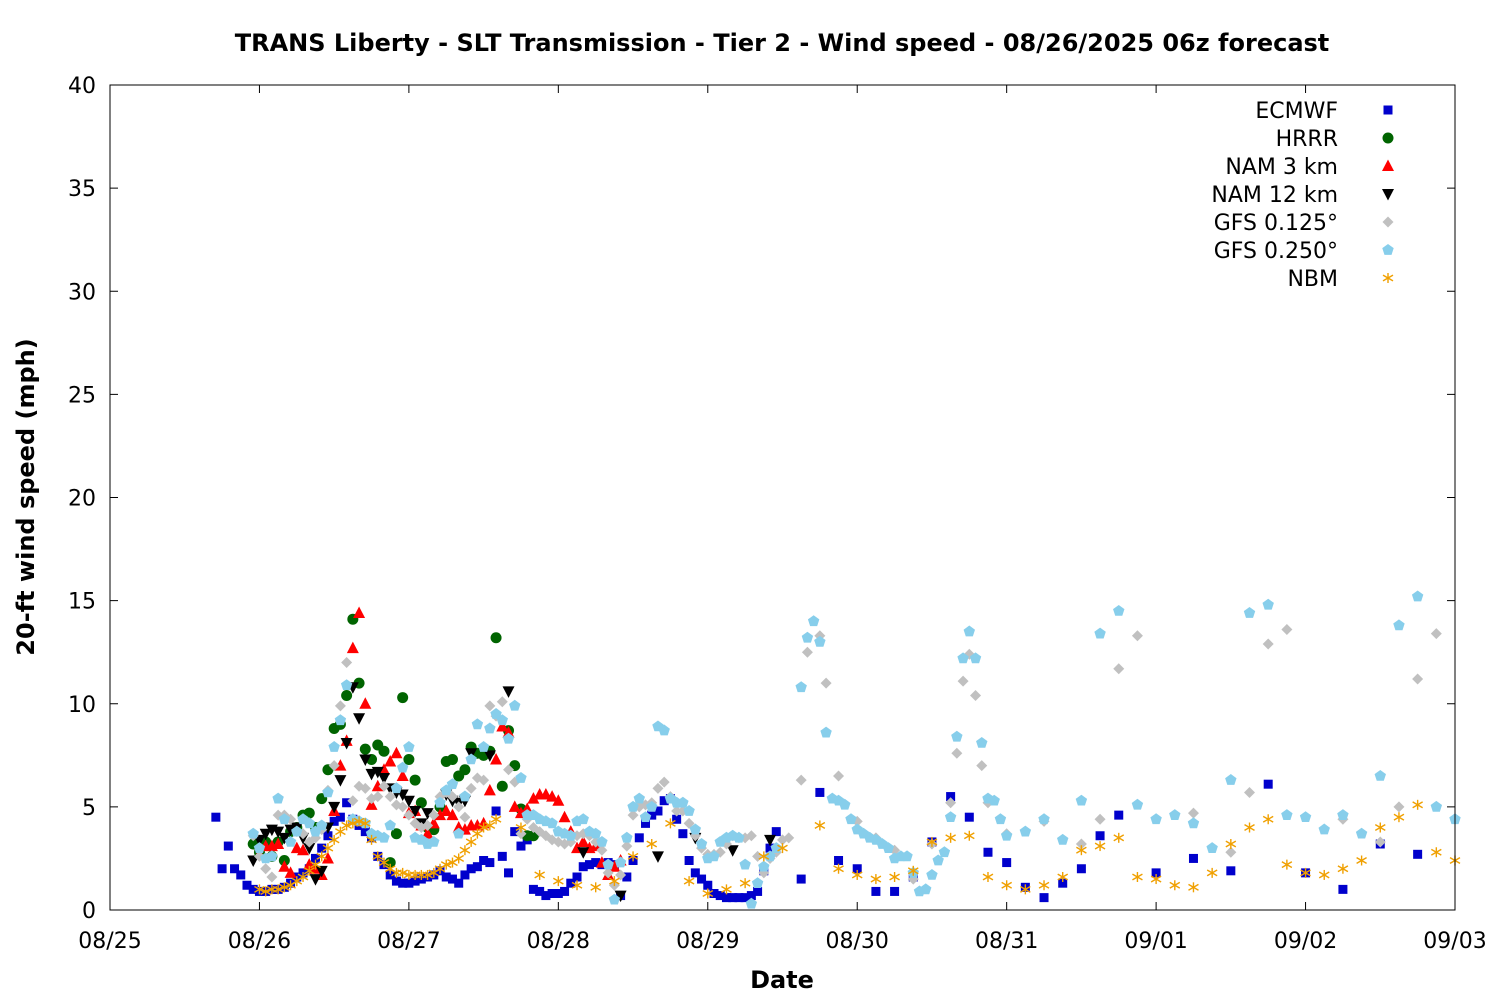 Image resolution: width=1500 pixels, height=1000 pixels. What do you see at coordinates (1276, 223) in the screenshot?
I see `legend-label: GFS 0.125°` at bounding box center [1276, 223].